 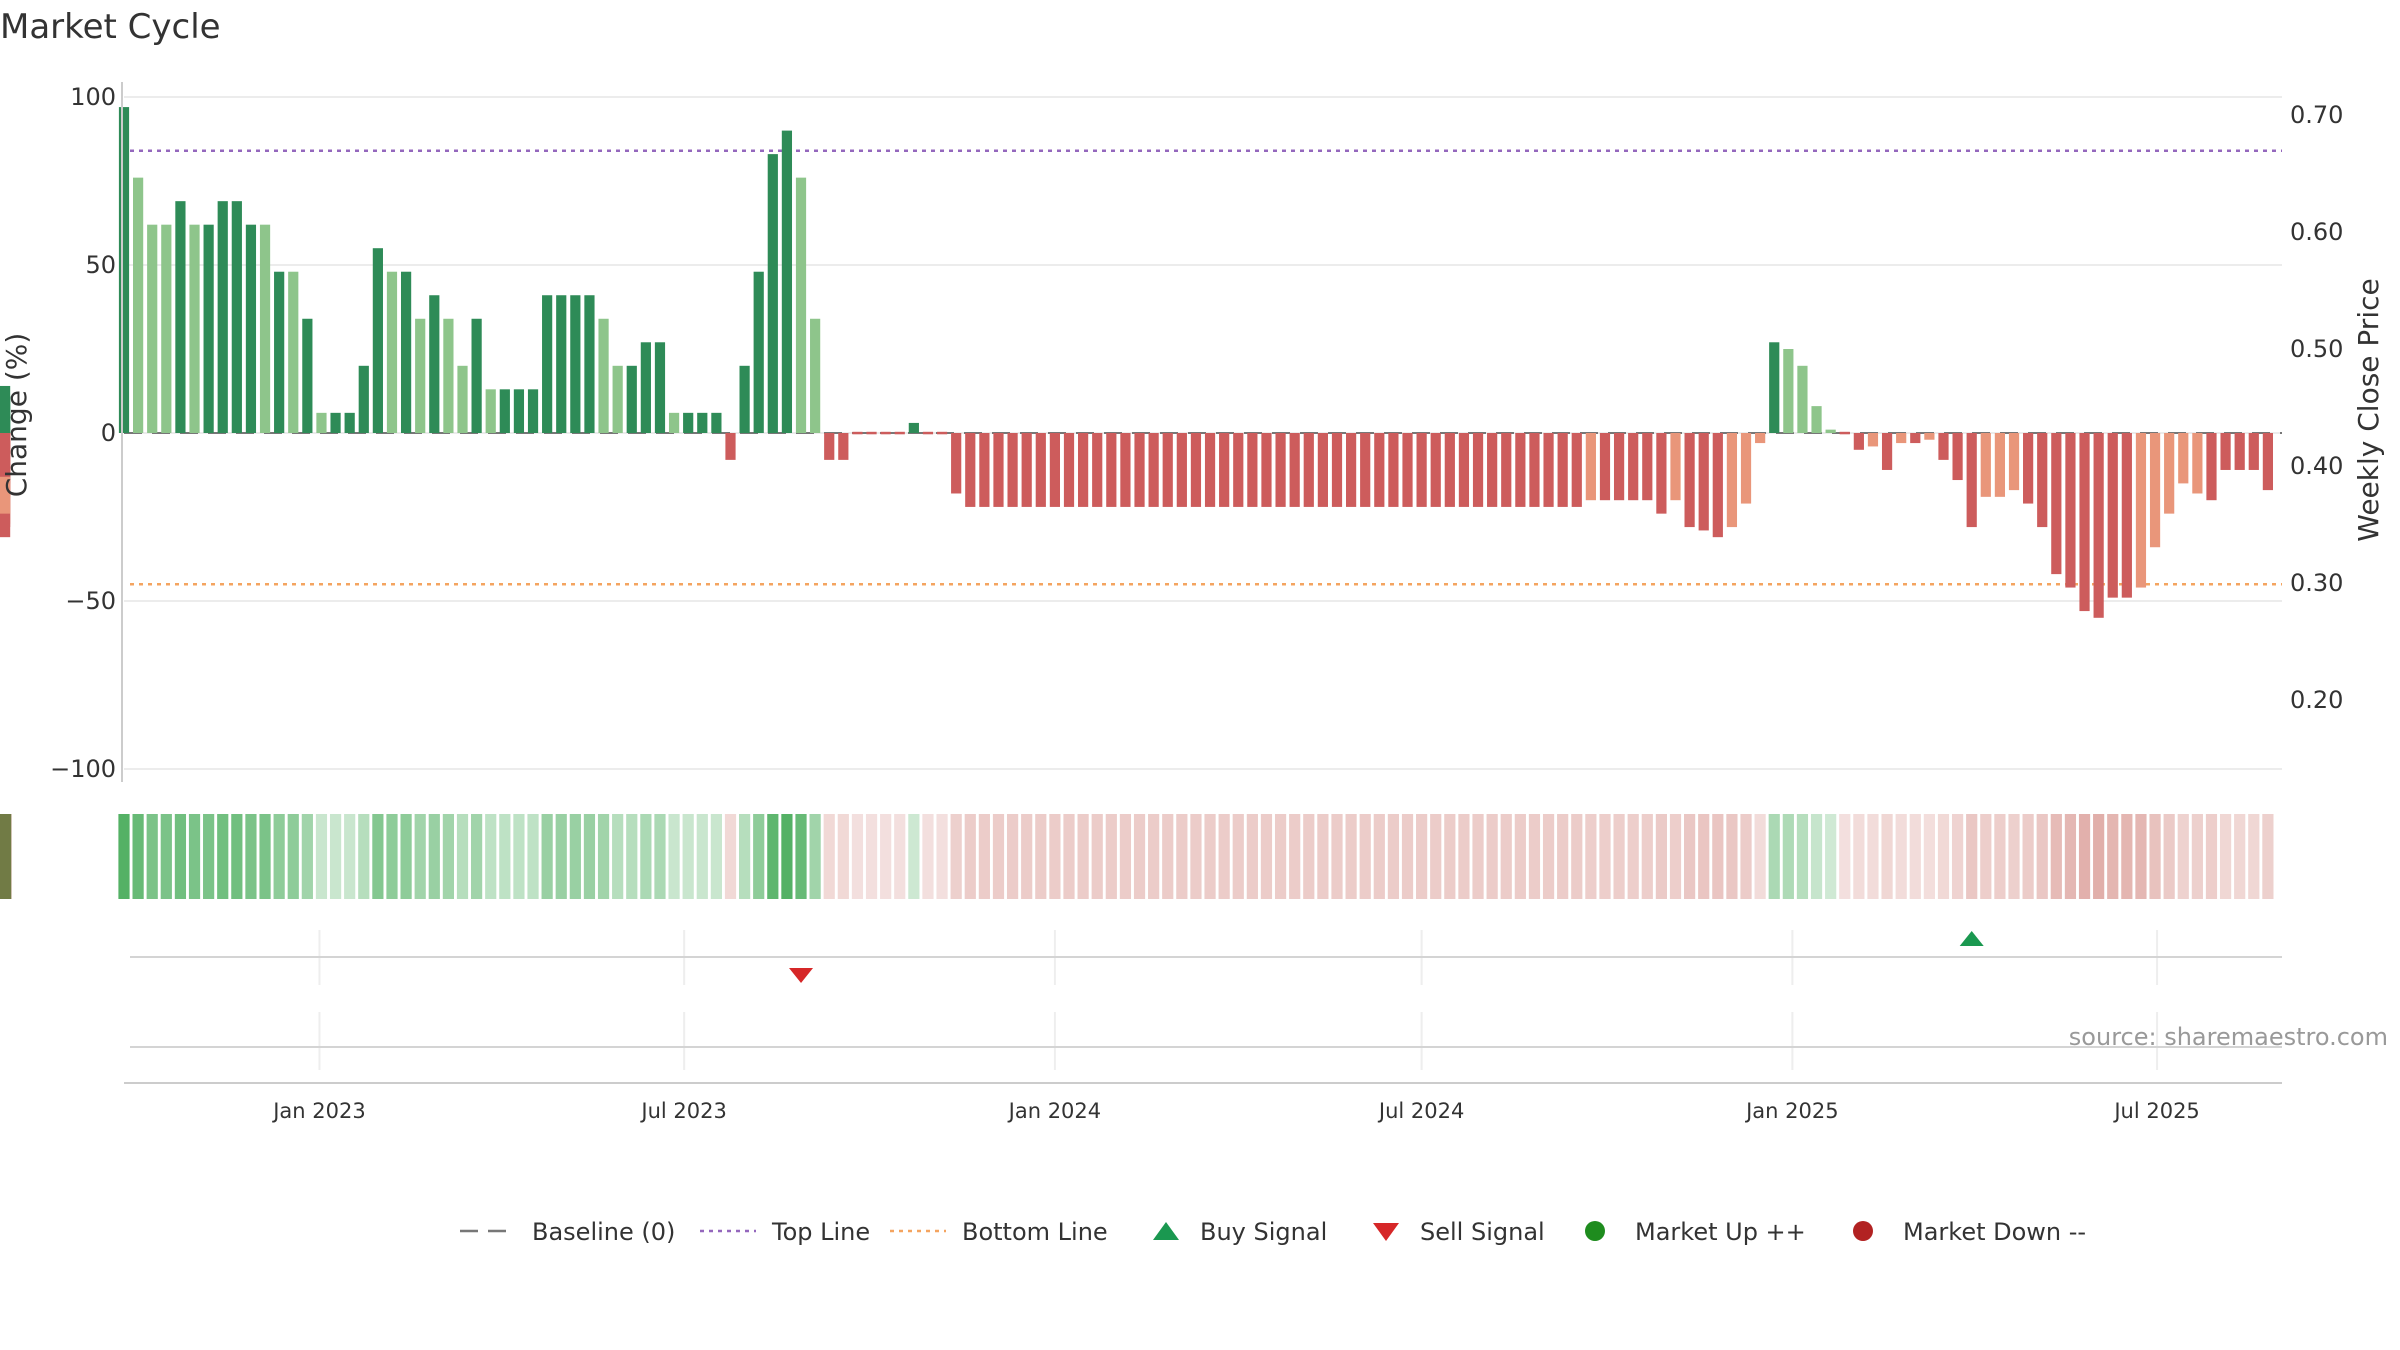 What do you see at coordinates (1482, 1232) in the screenshot?
I see `legend-label: Sell Signal` at bounding box center [1482, 1232].